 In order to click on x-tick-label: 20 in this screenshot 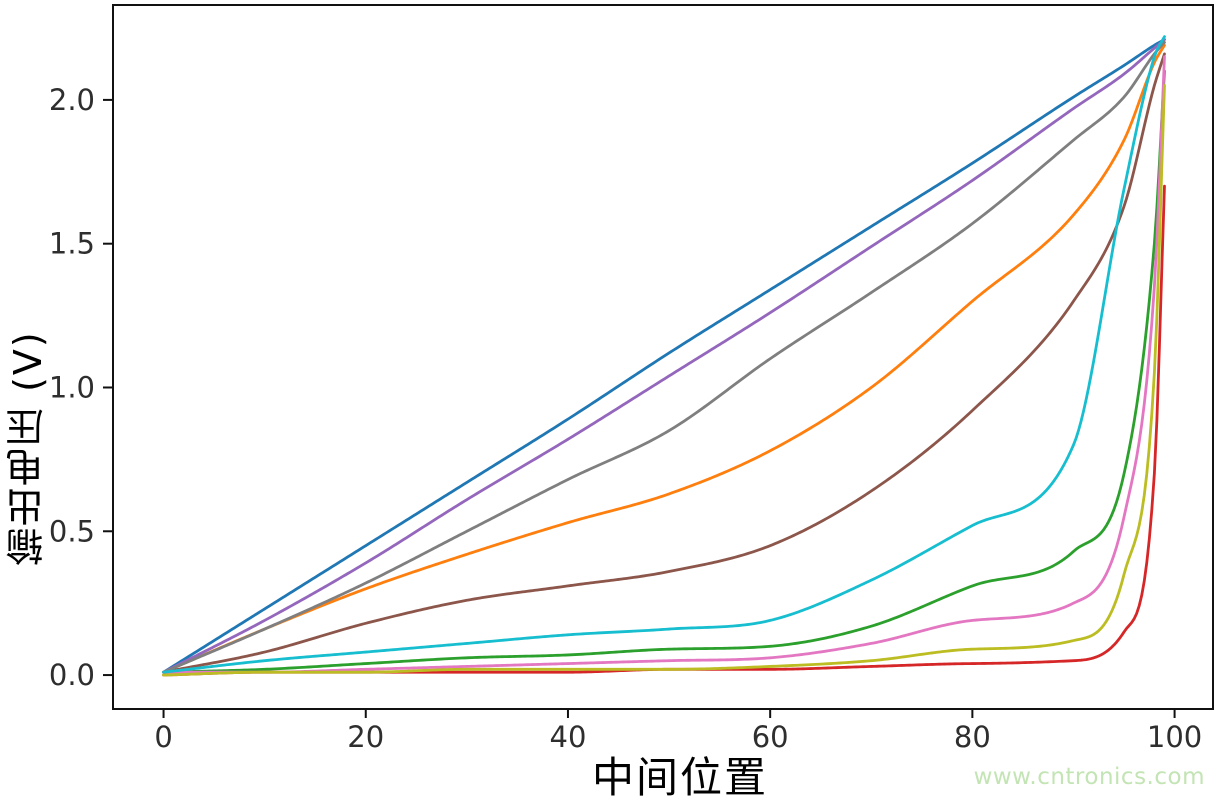, I will do `click(365, 737)`.